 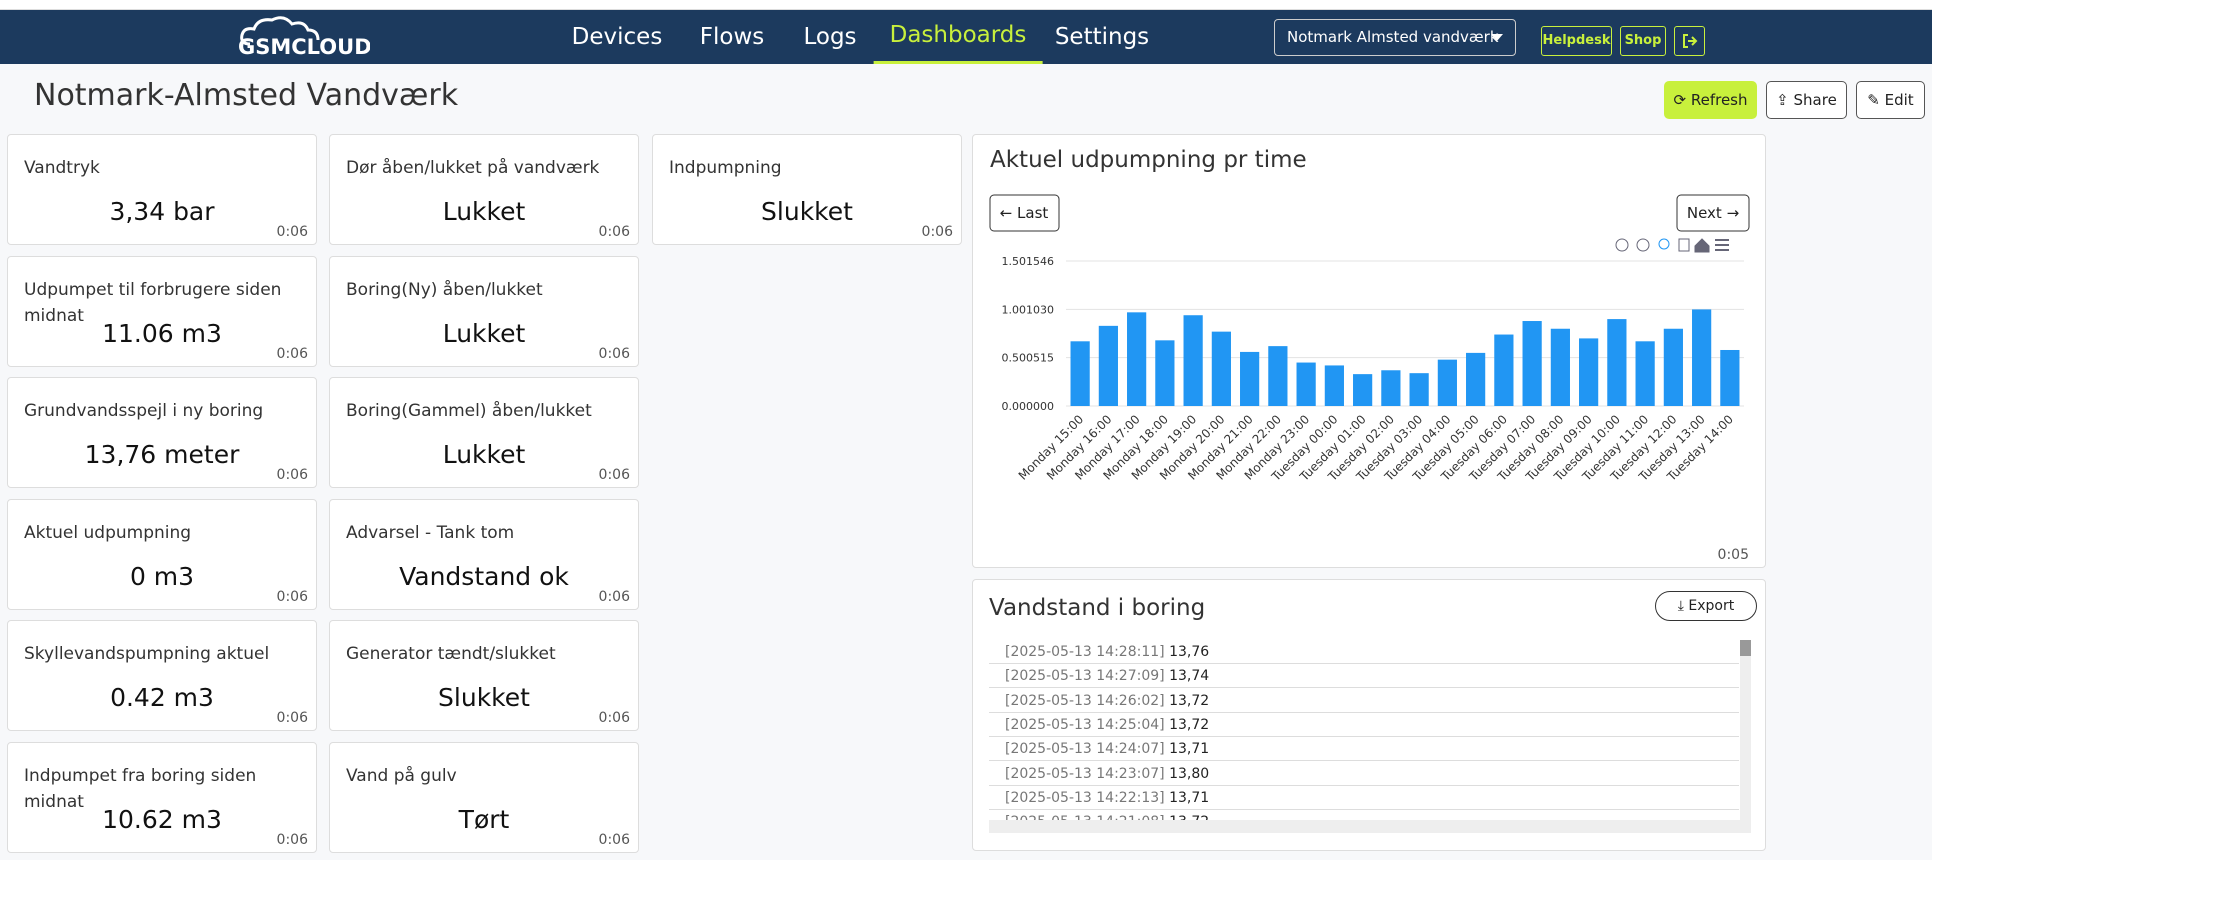 What do you see at coordinates (1672, 245) in the screenshot?
I see `chart-toolbar` at bounding box center [1672, 245].